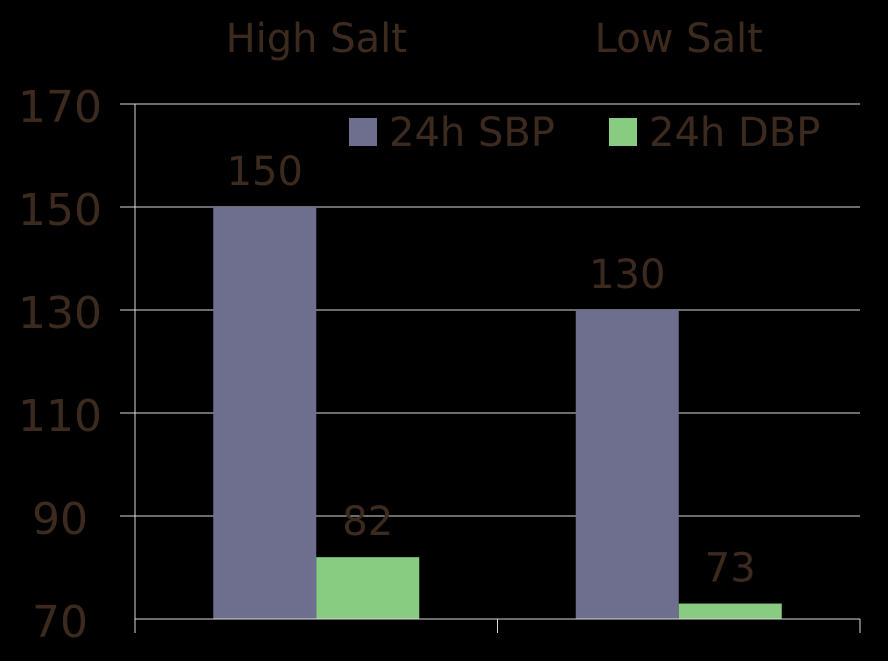 The width and height of the screenshot is (888, 661). I want to click on y-tick-label: 130, so click(60, 313).